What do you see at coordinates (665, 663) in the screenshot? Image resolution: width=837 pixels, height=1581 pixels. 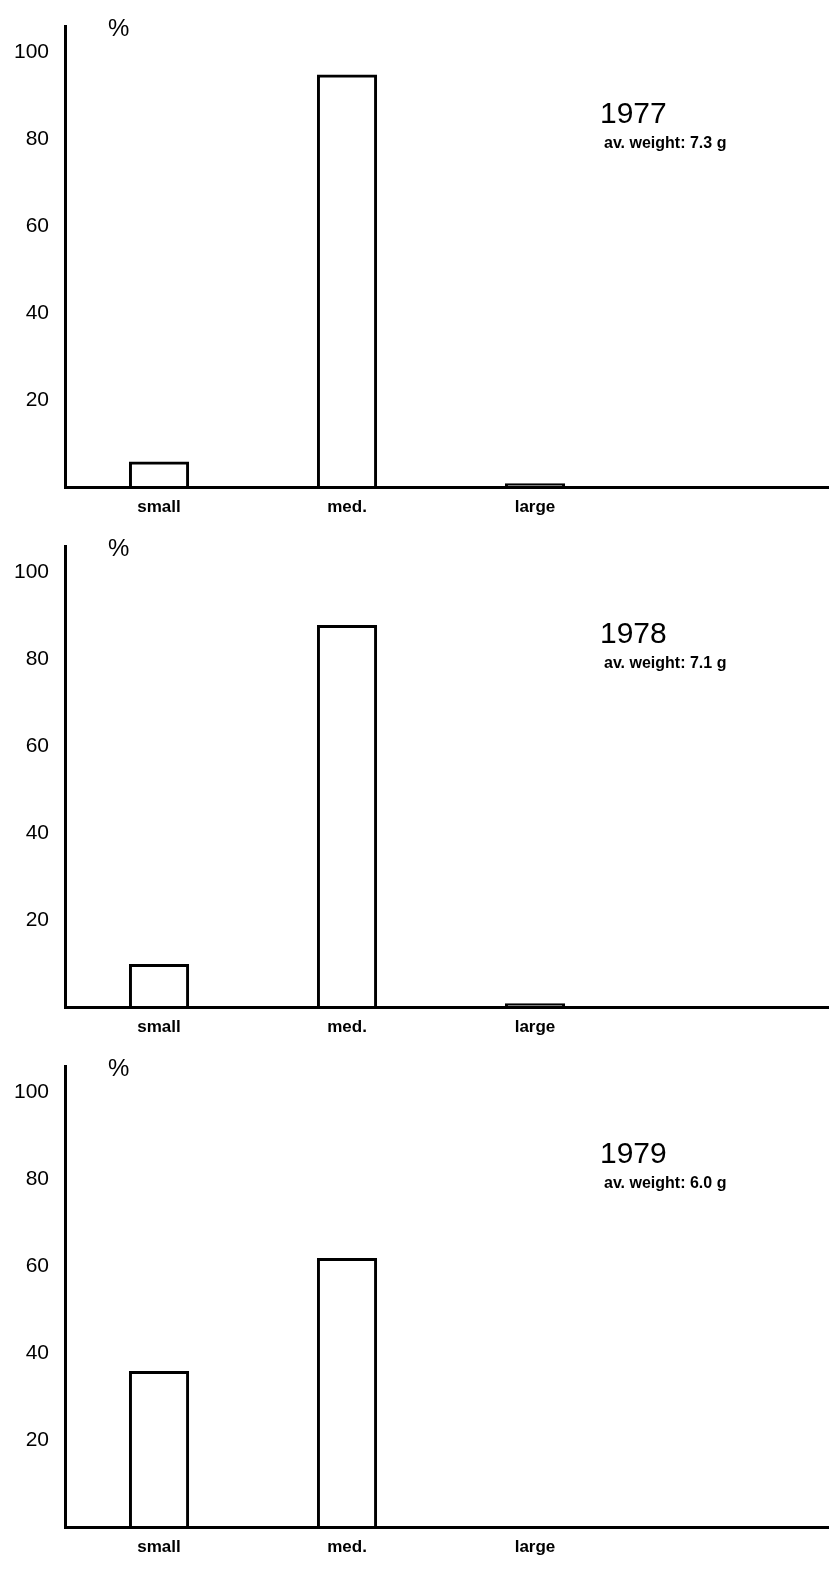 I see `text: av. weight: 7.1 g` at bounding box center [665, 663].